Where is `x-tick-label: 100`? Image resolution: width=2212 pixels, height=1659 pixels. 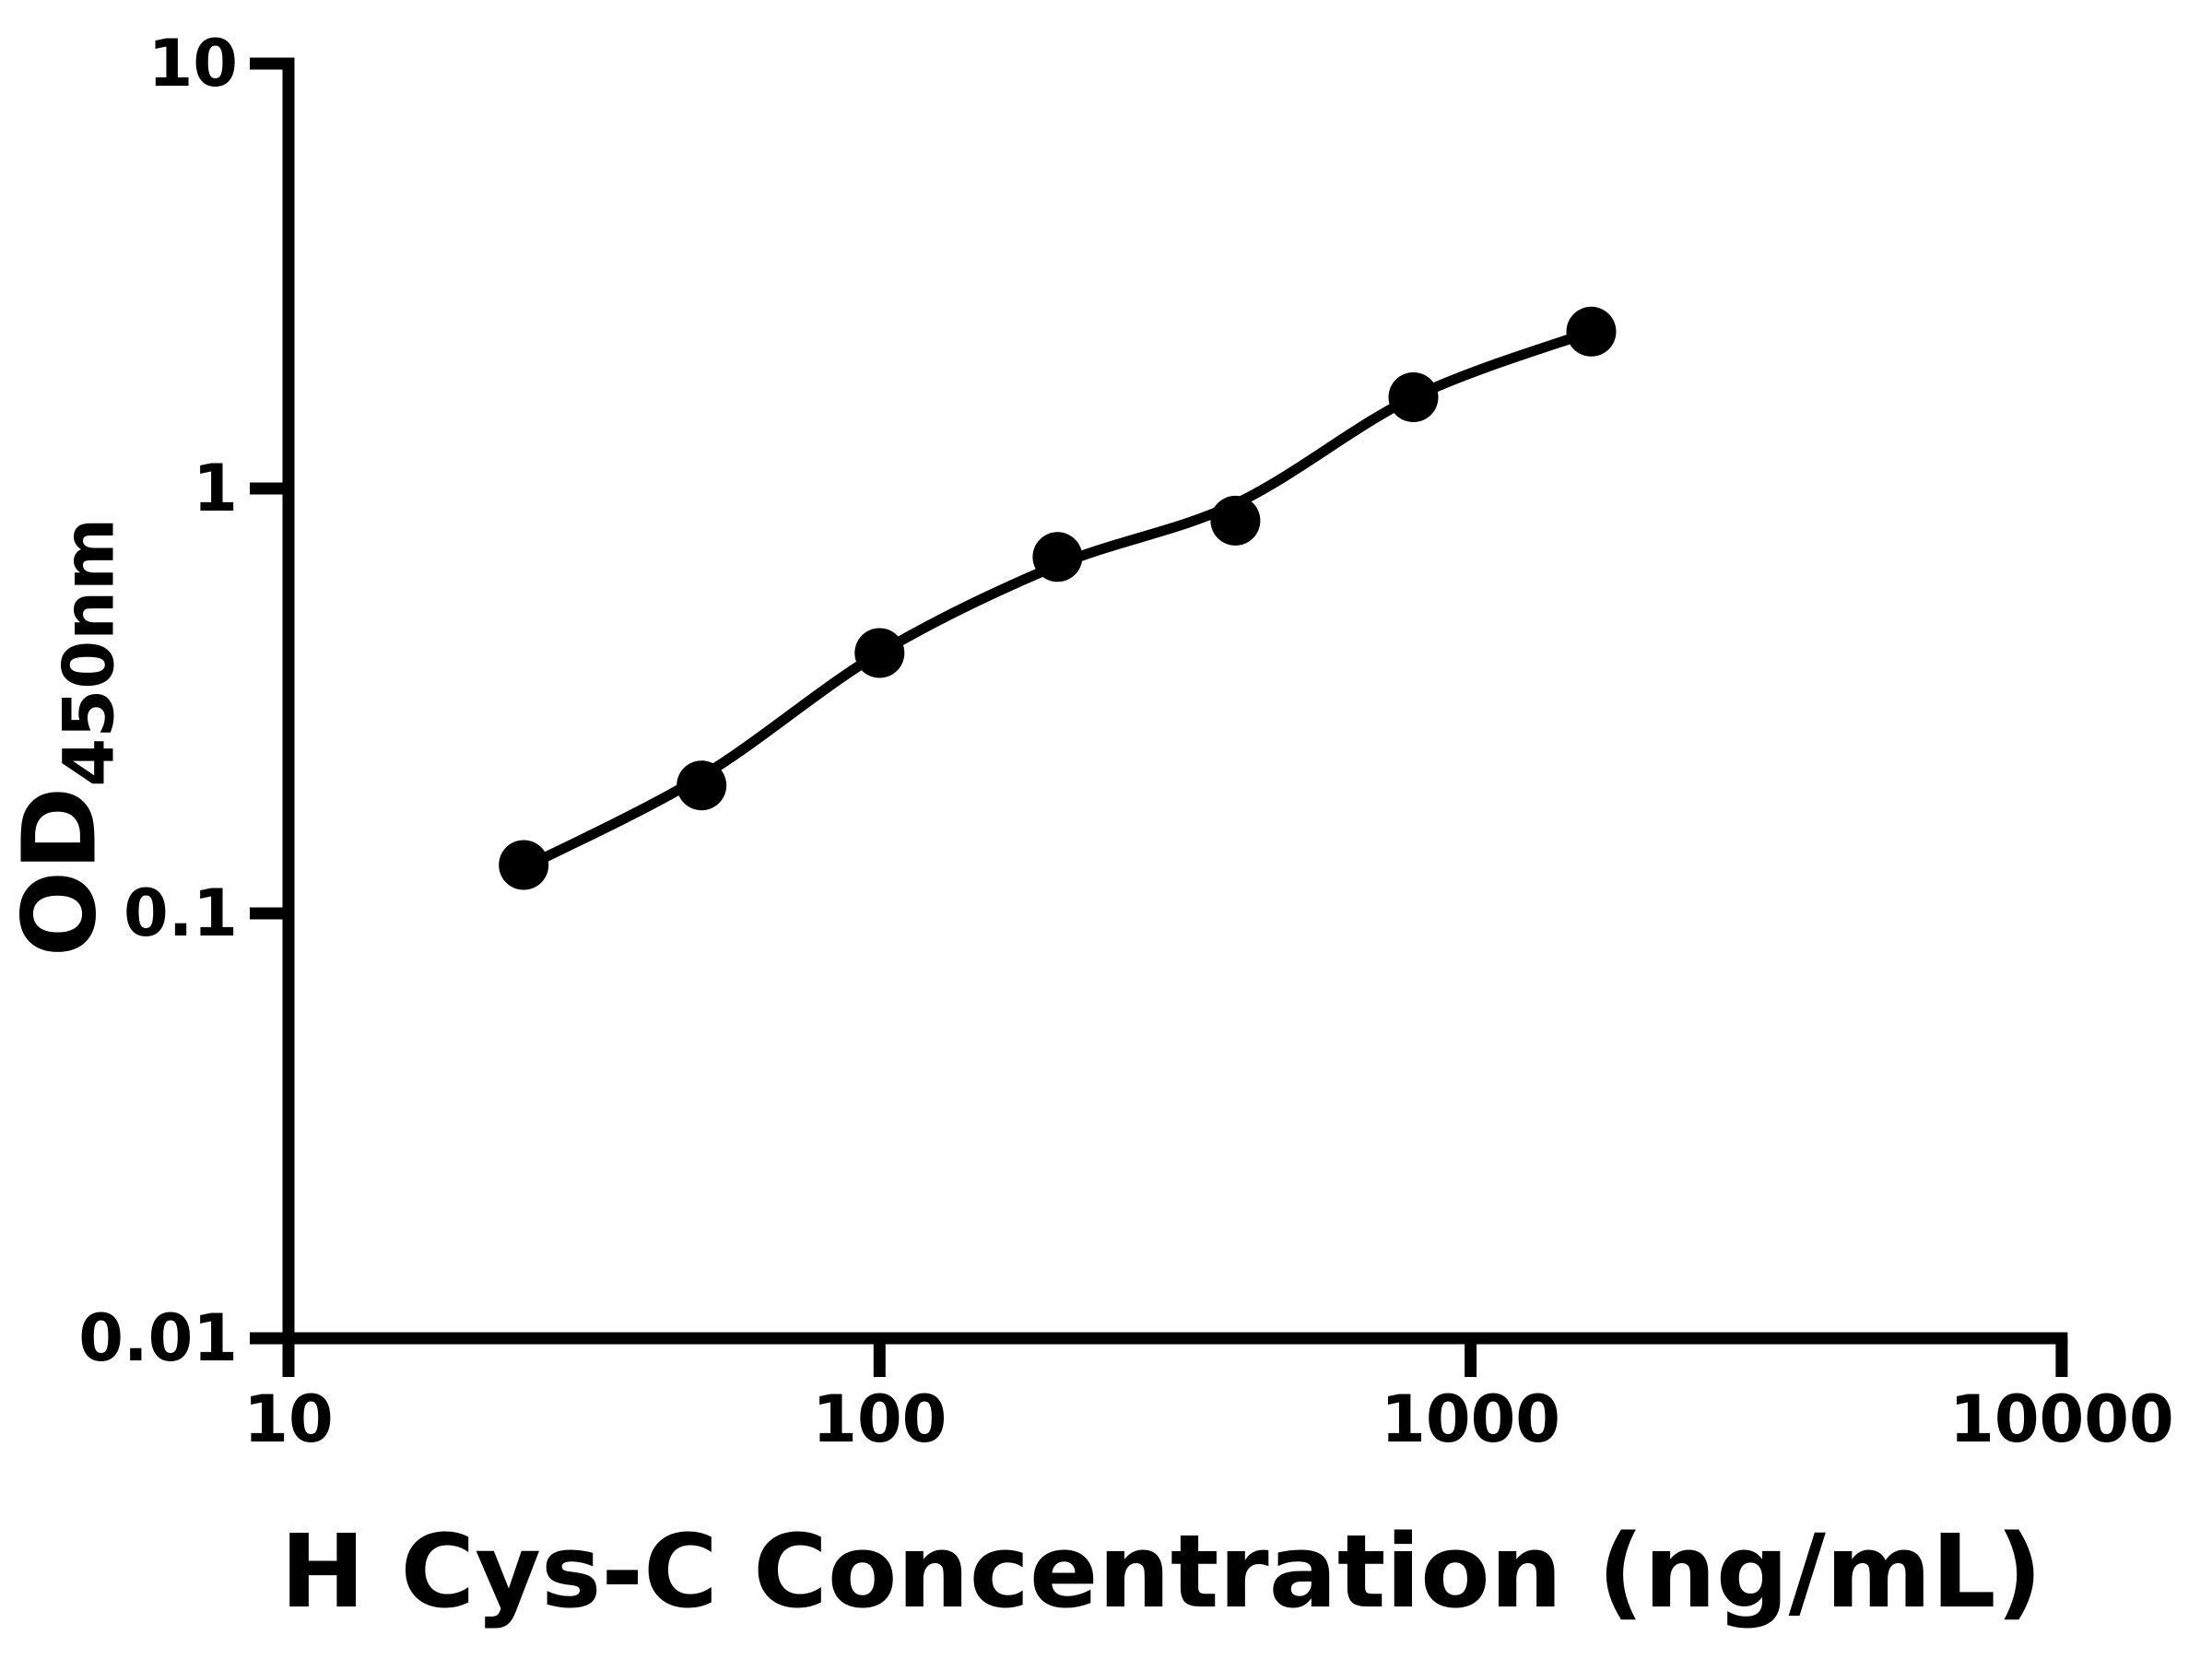 x-tick-label: 100 is located at coordinates (879, 1419).